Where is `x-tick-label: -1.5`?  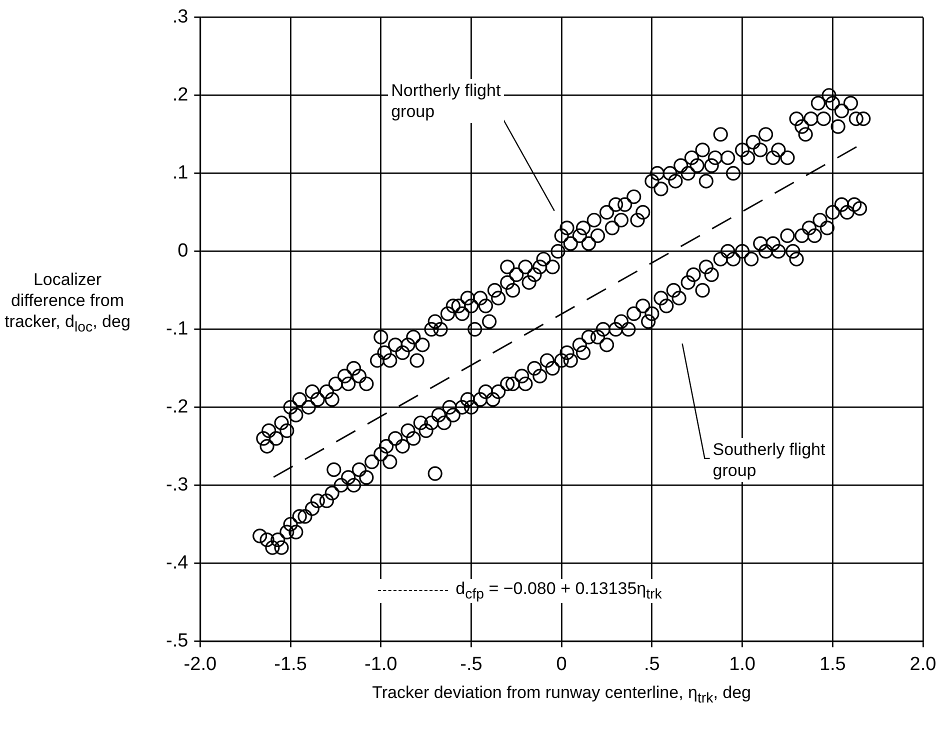
x-tick-label: -1.5 is located at coordinates (290, 664).